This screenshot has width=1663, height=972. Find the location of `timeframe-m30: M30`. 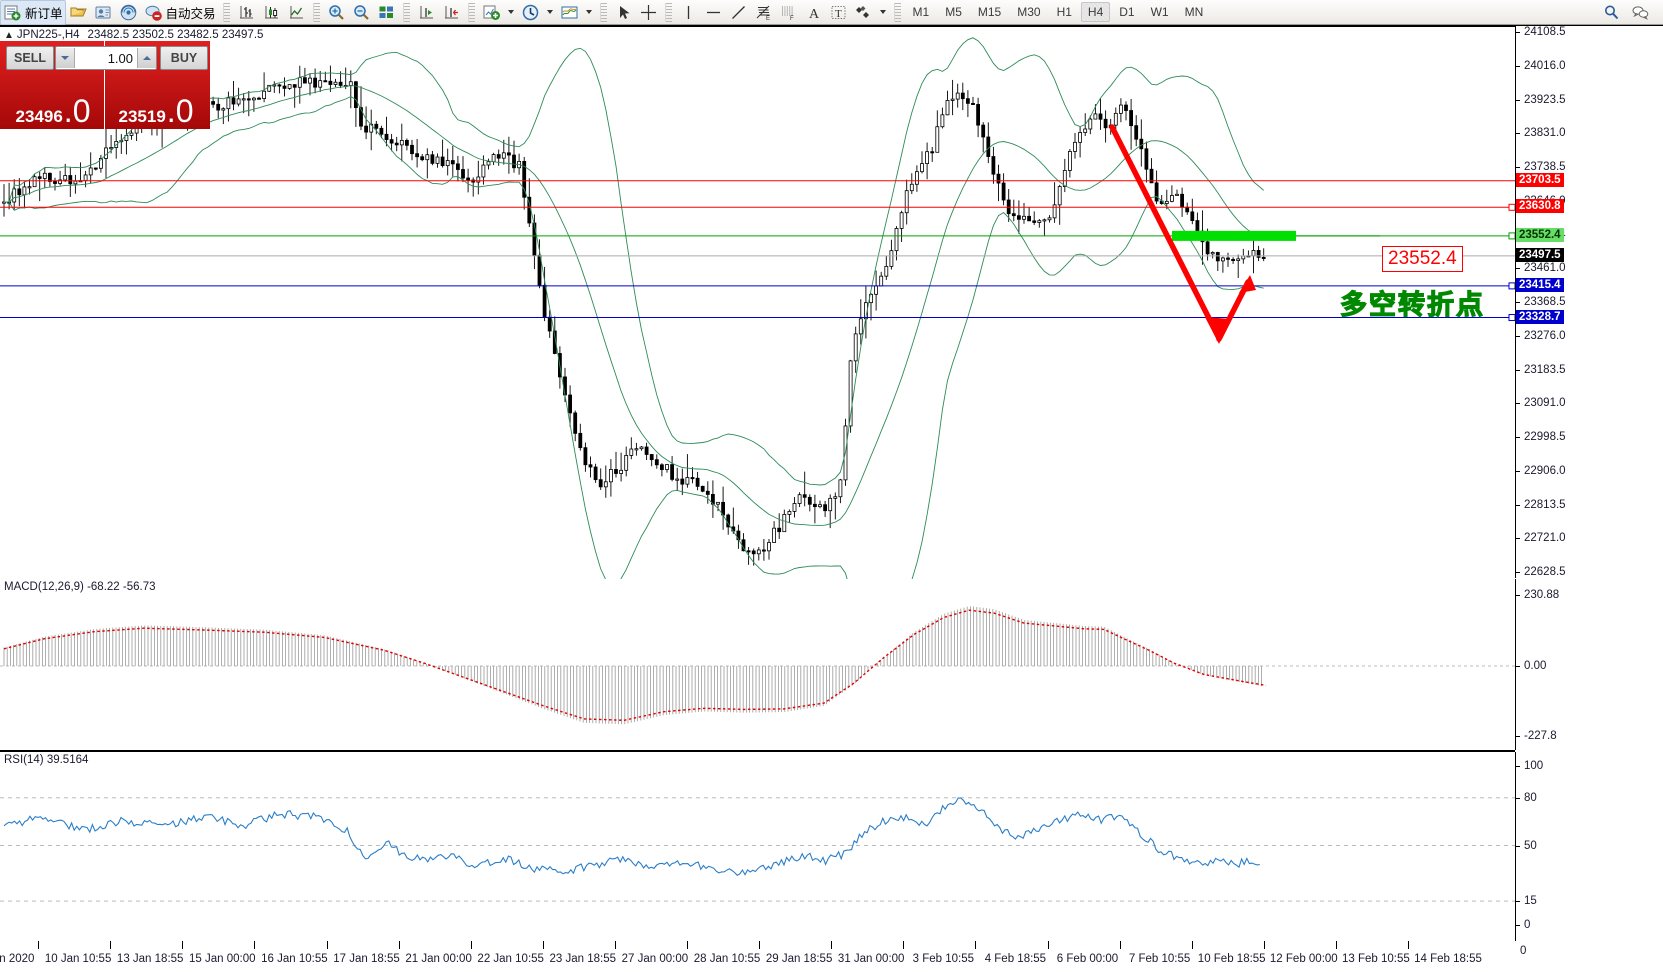

timeframe-m30: M30 is located at coordinates (1029, 12).